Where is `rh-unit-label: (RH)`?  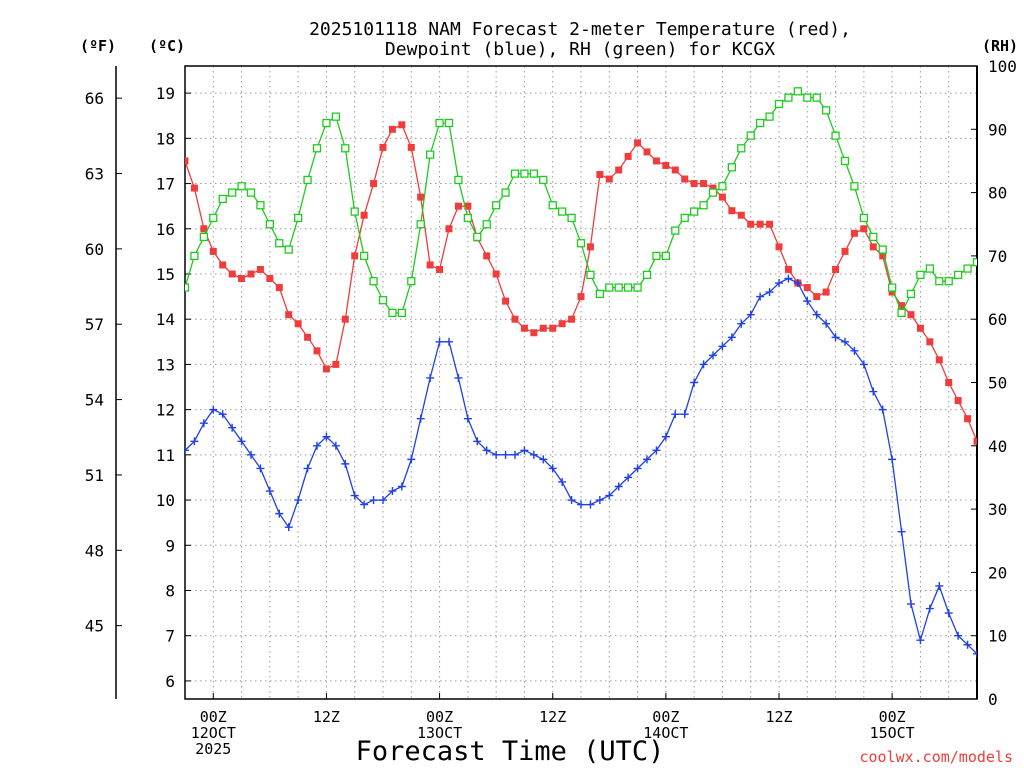 rh-unit-label: (RH) is located at coordinates (1000, 46).